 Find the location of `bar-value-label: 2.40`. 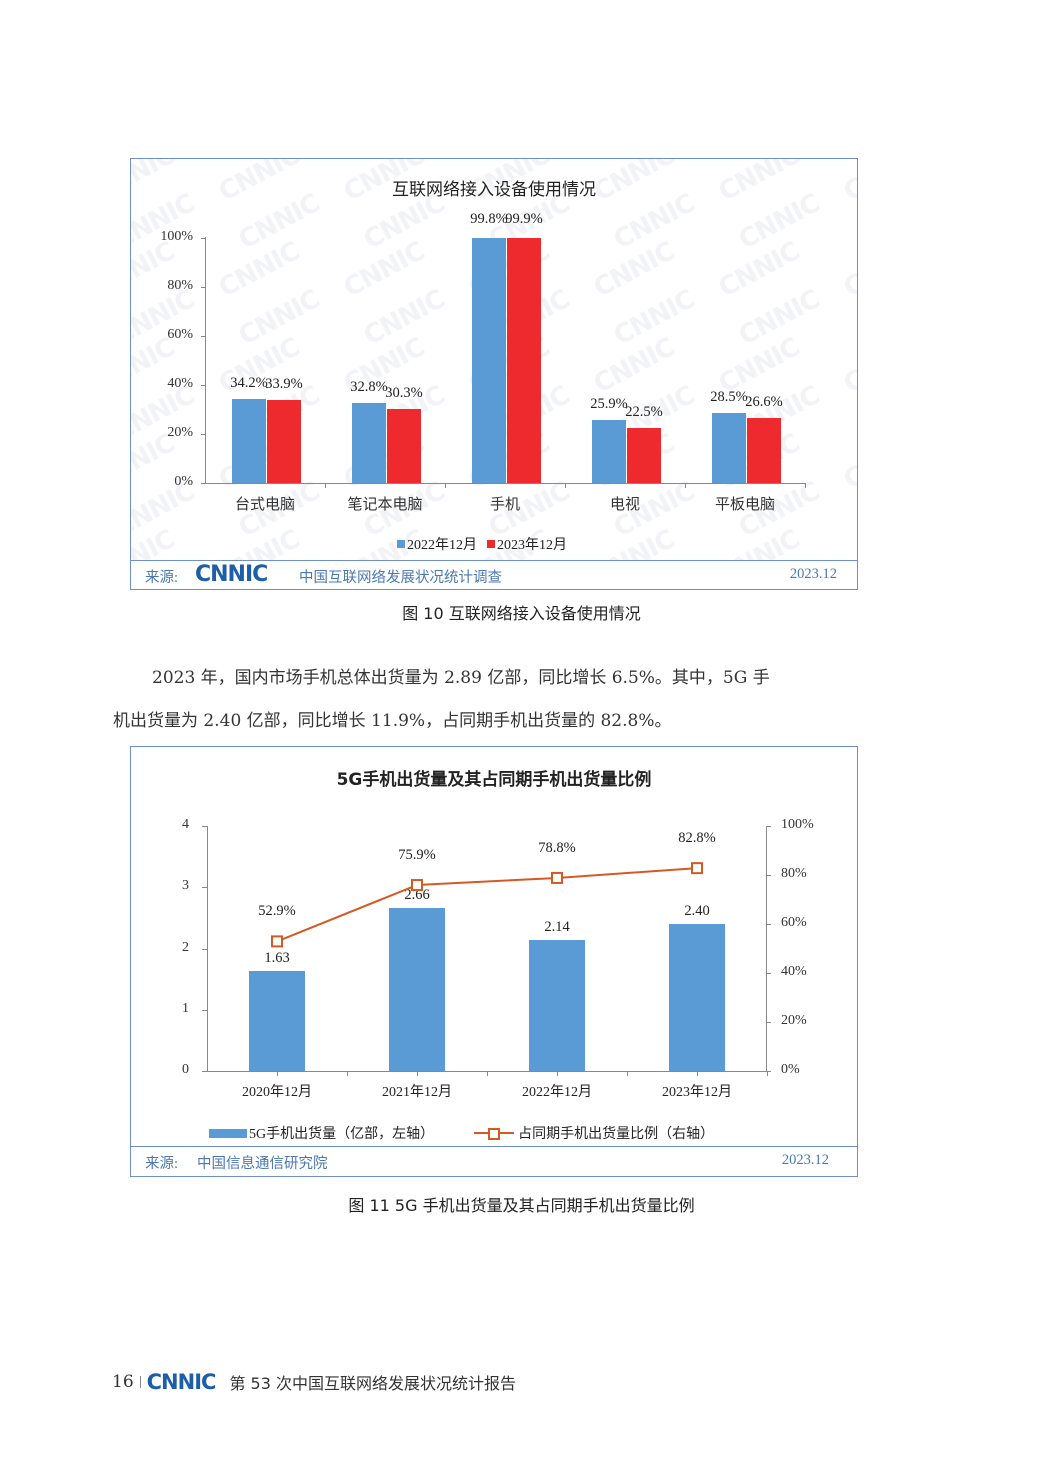

bar-value-label: 2.40 is located at coordinates (697, 911).